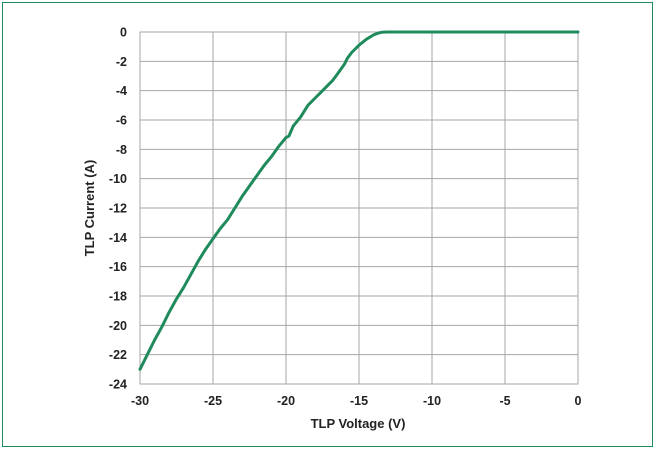 This screenshot has width=657, height=451. I want to click on y-tick-label: -18, so click(118, 297).